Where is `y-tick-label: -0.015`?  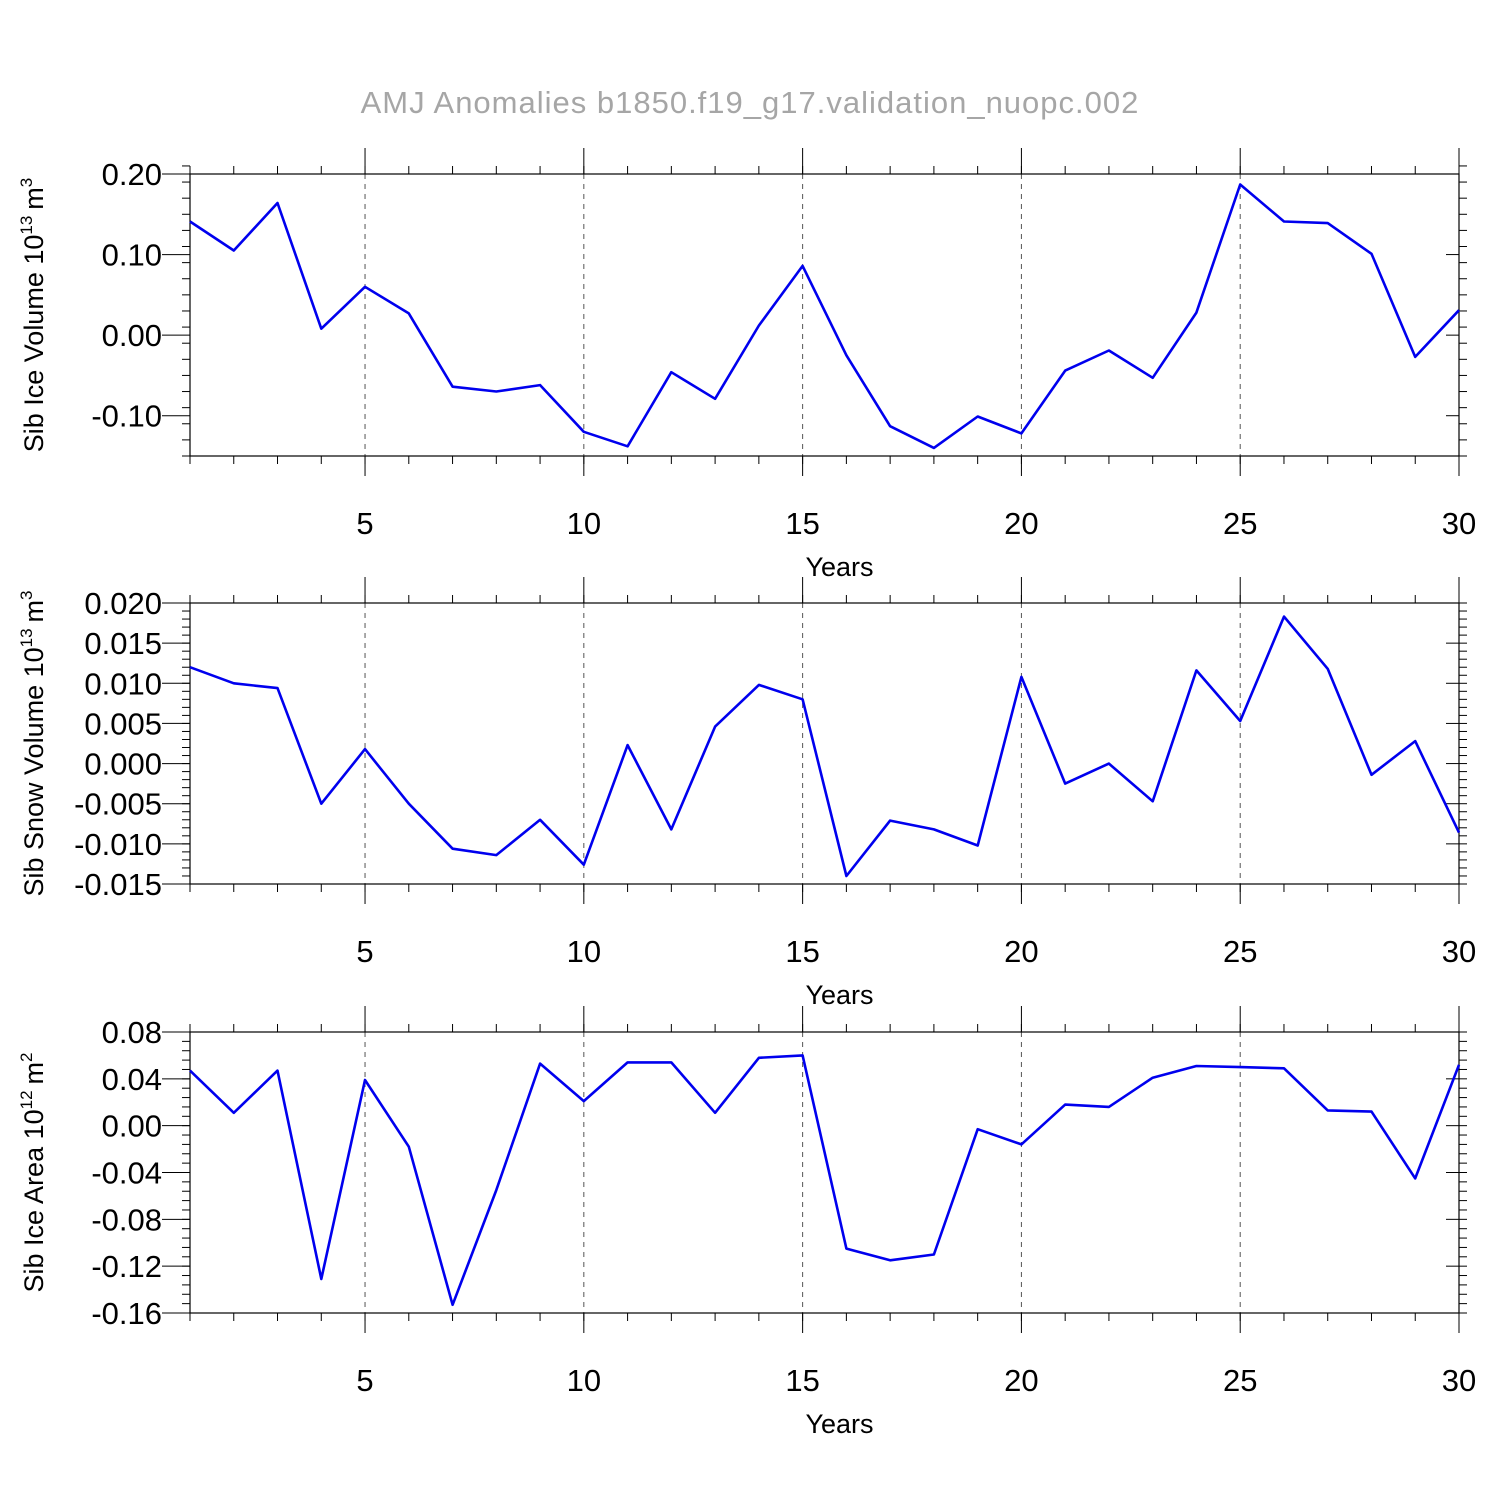
y-tick-label: -0.015 is located at coordinates (118, 884).